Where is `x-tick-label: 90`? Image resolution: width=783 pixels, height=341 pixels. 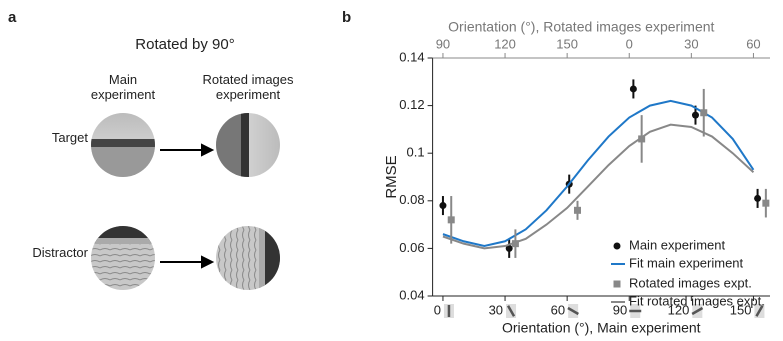
x-tick-label: 90 is located at coordinates (620, 309).